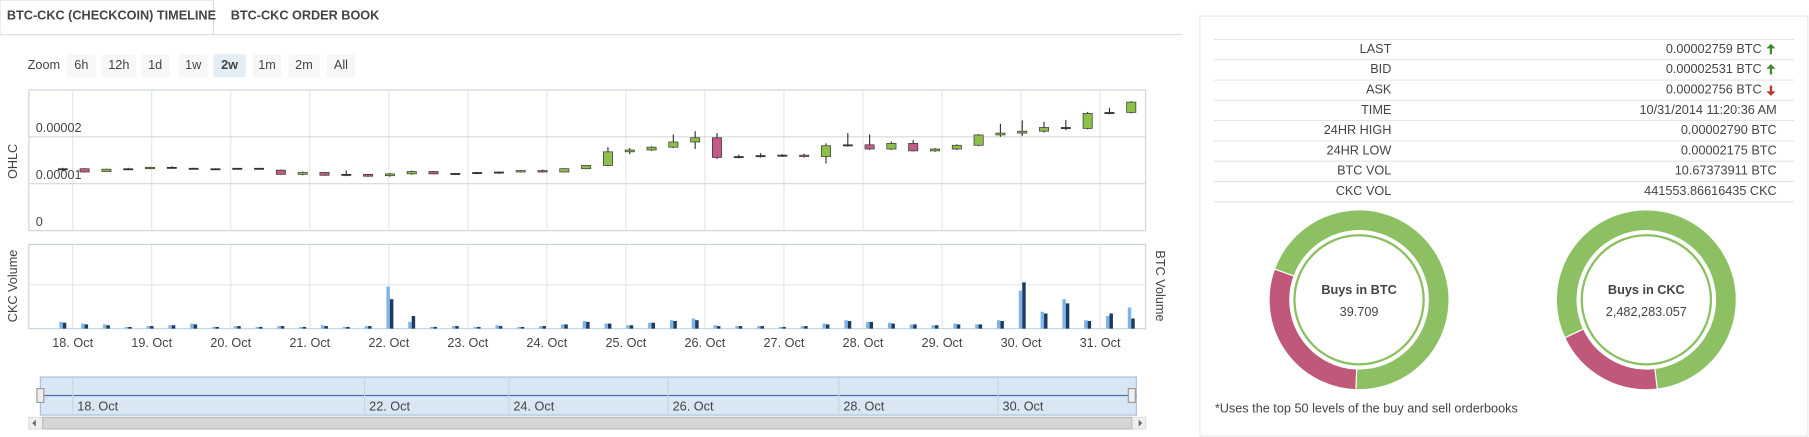 The width and height of the screenshot is (1809, 437). I want to click on y-axis-label: OHLC, so click(13, 161).